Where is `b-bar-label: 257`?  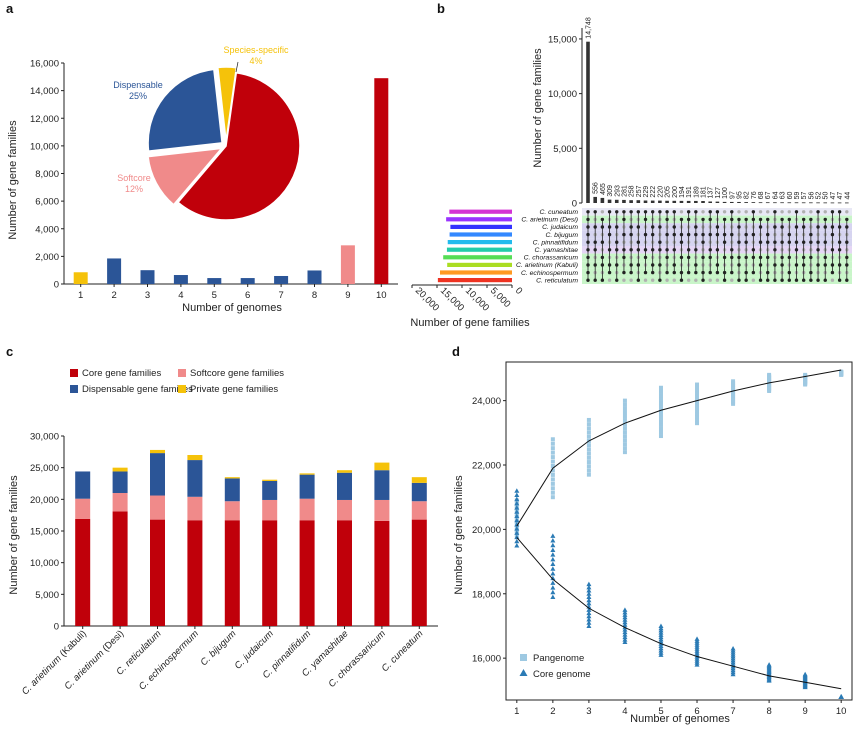
b-bar-label: 257 is located at coordinates (639, 191).